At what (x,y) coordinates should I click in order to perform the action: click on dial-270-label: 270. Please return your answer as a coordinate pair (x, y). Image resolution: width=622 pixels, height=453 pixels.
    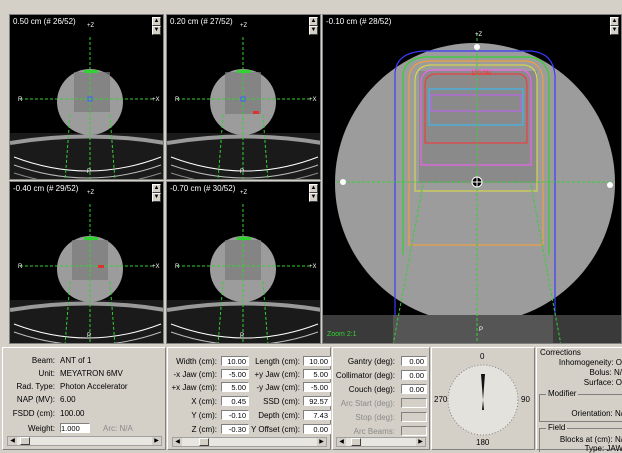
    Looking at the image, I should click on (441, 399).